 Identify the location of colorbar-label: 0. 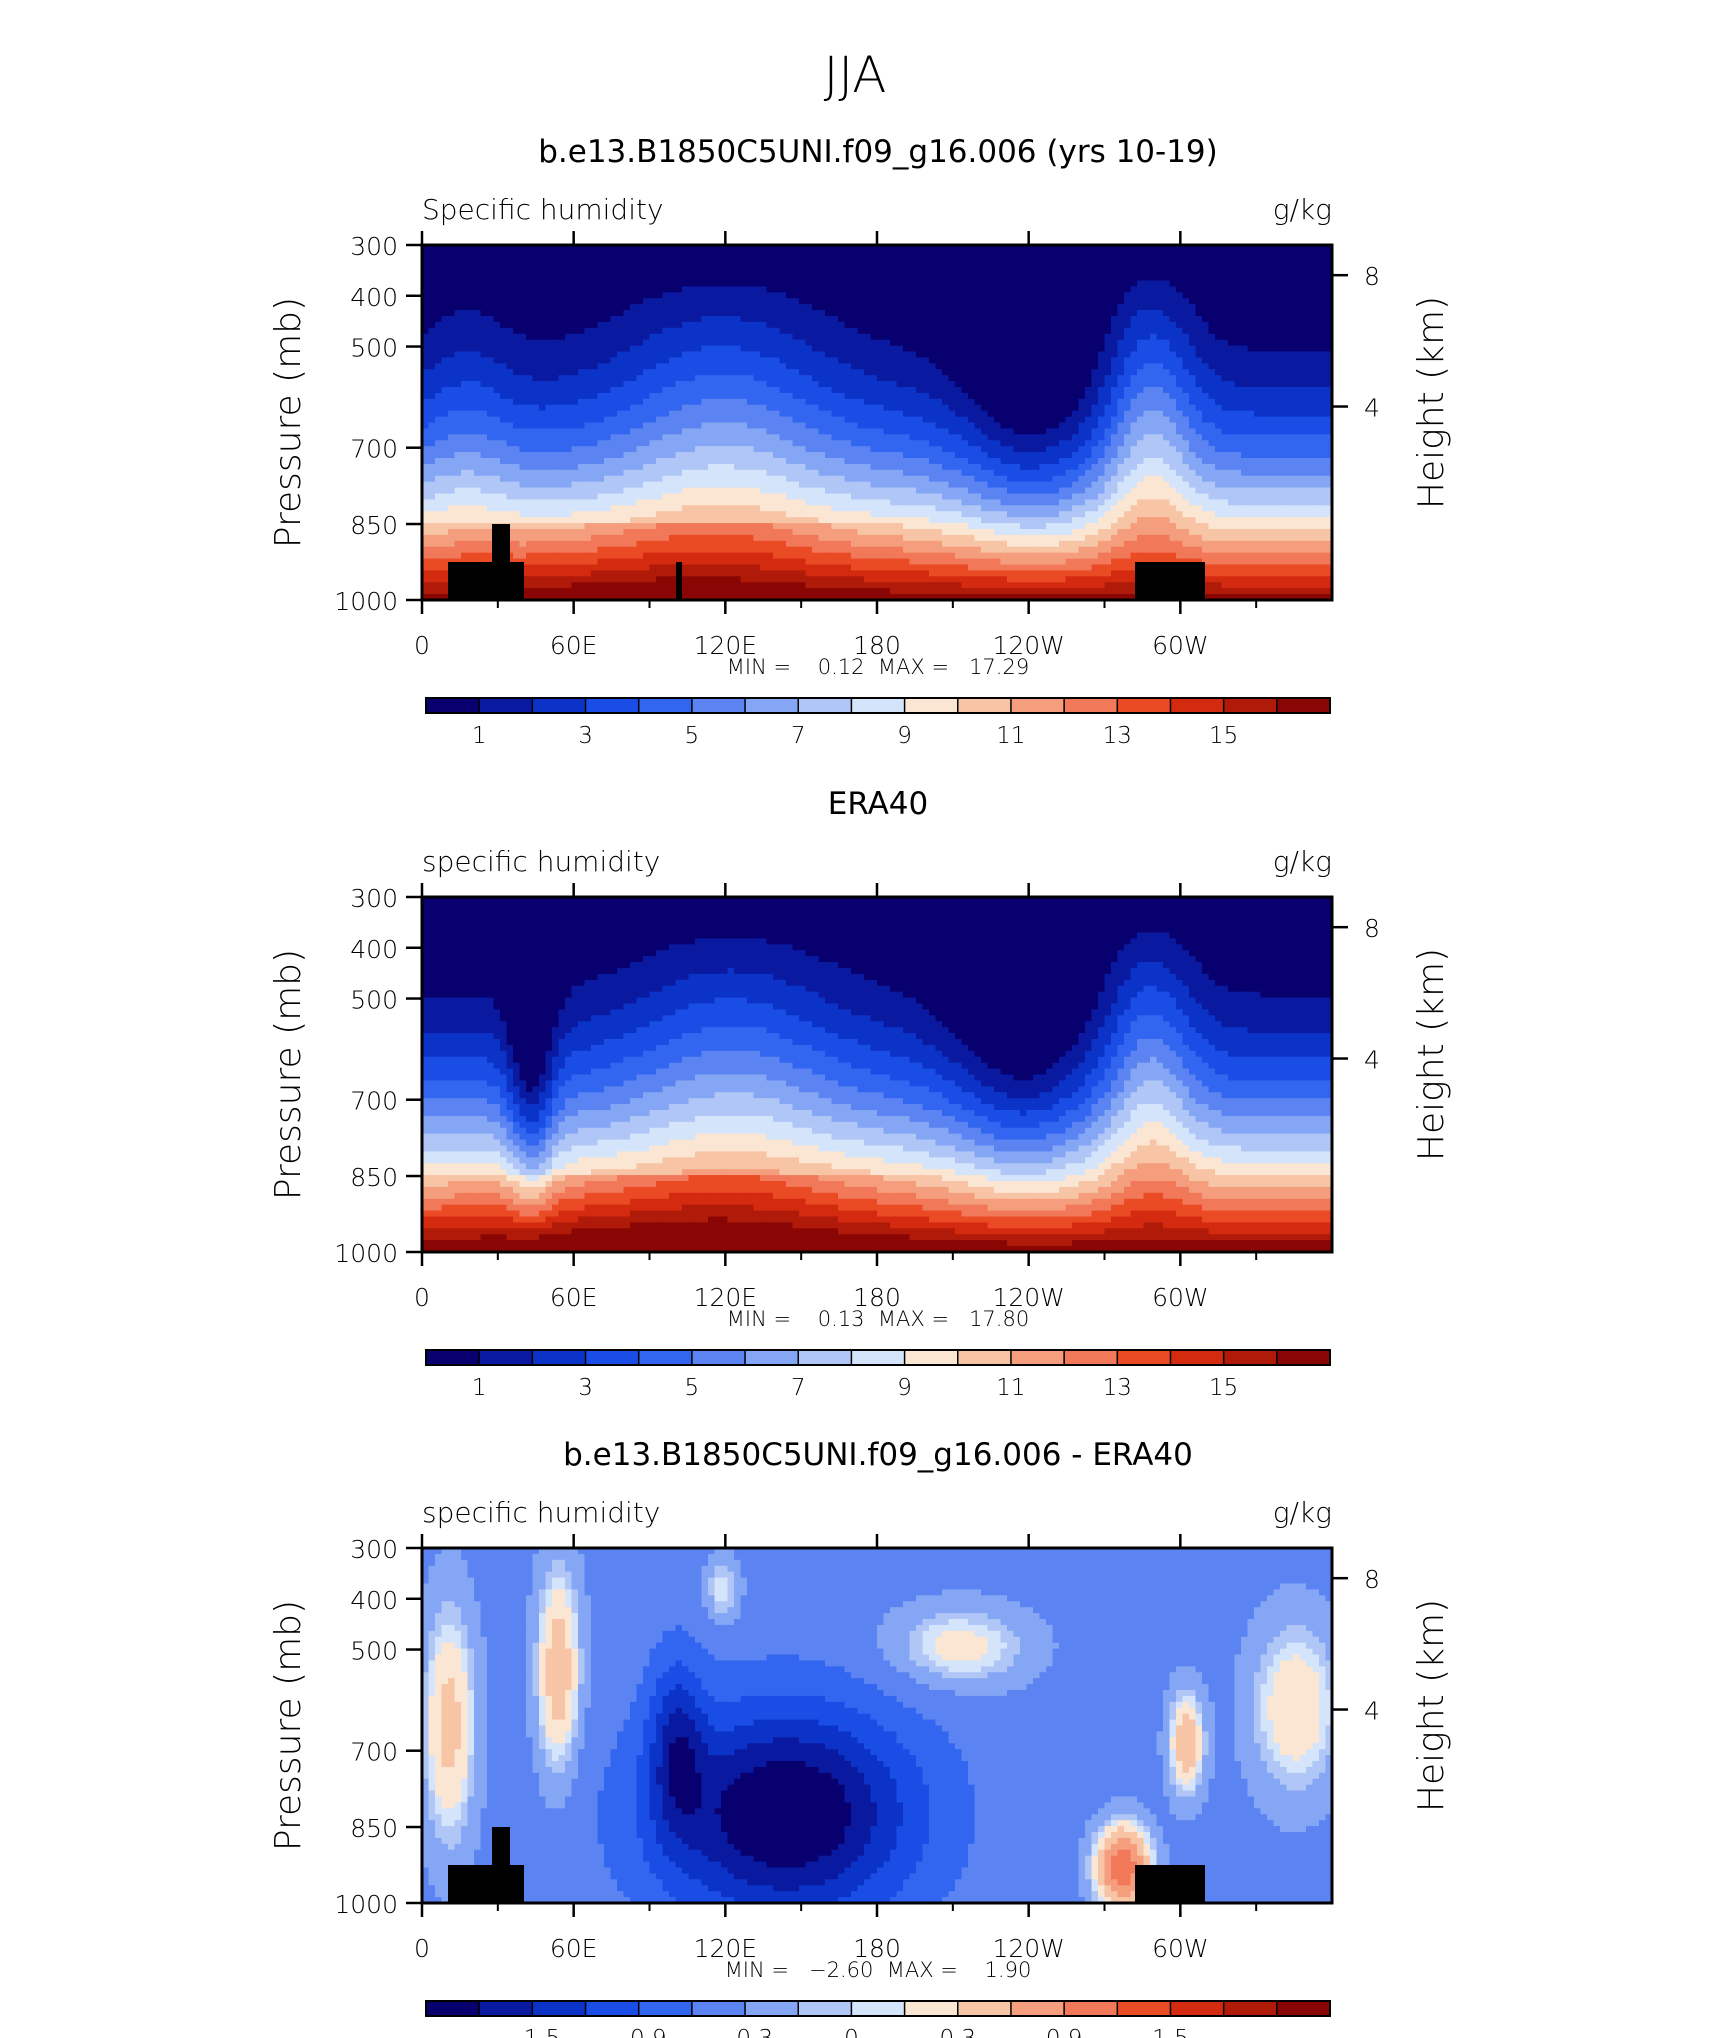
(851, 2032).